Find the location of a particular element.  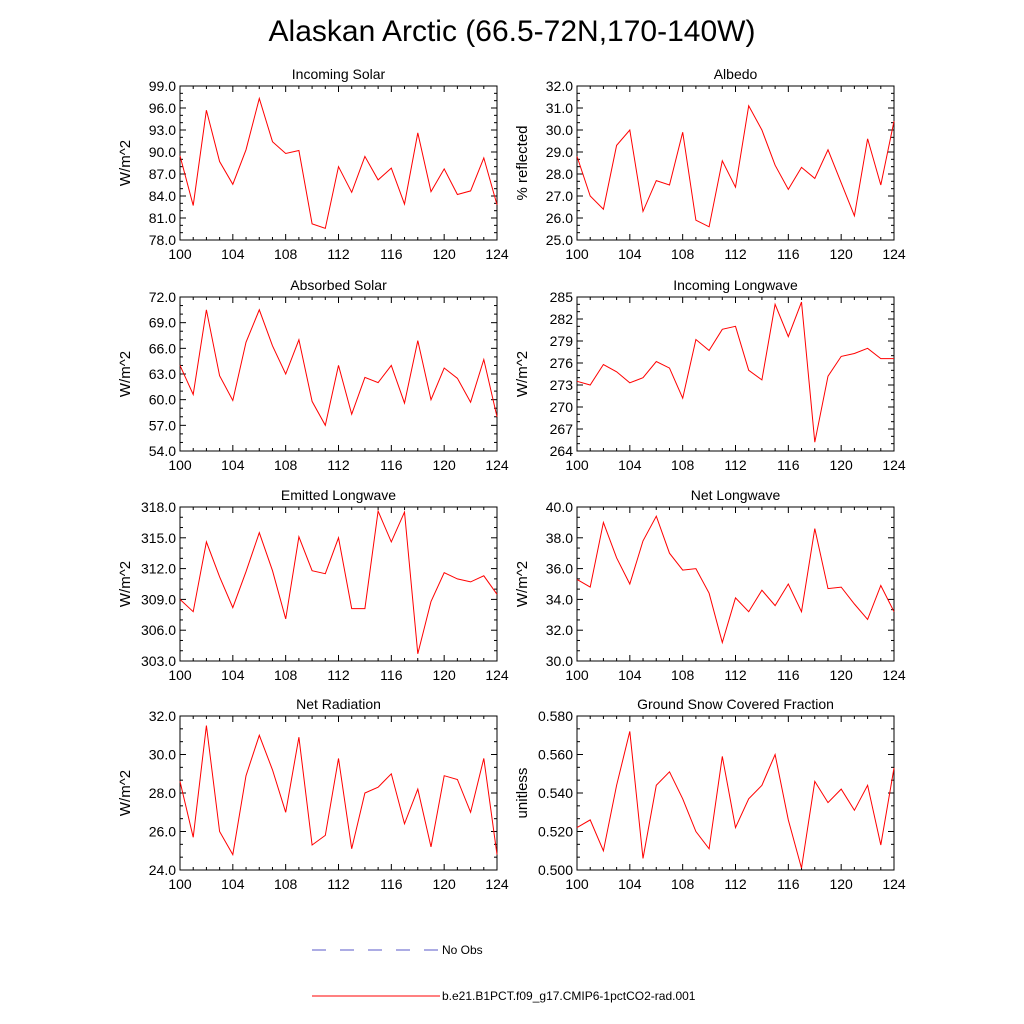

y-tick-label: 66.0 is located at coordinates (162, 348).